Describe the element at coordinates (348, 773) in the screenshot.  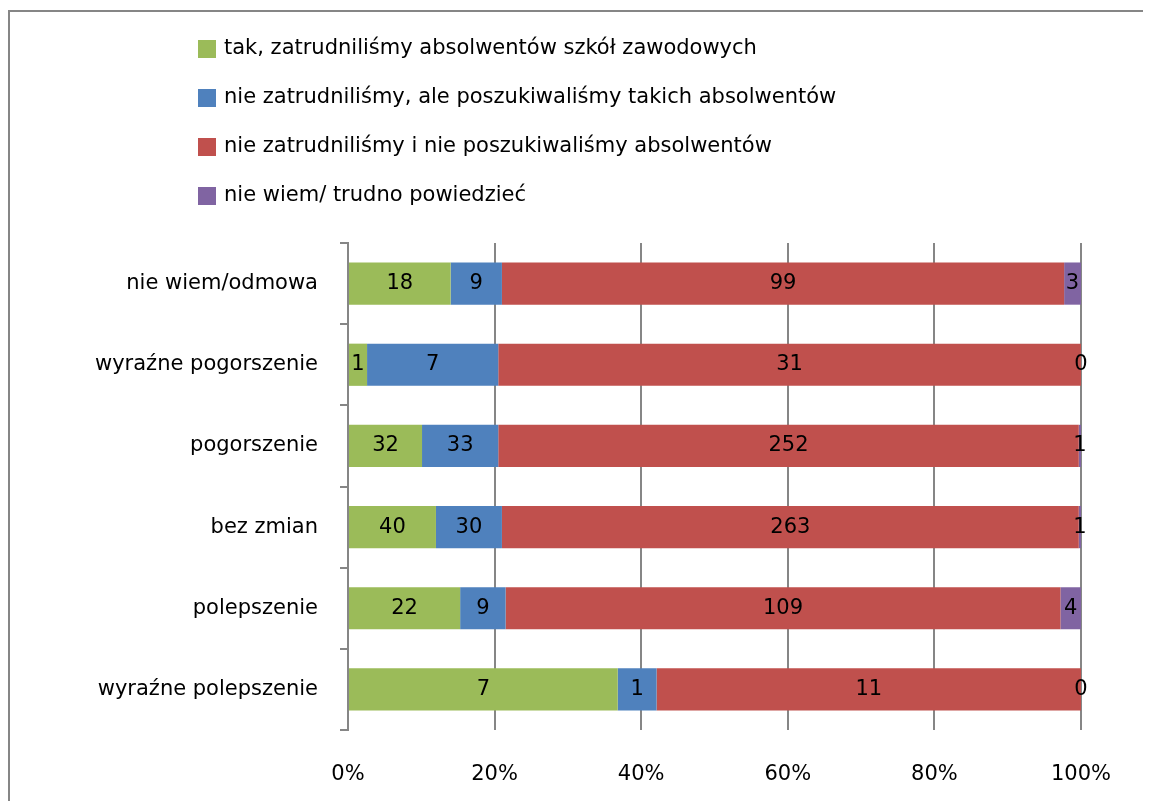
I see `x-tick-label: 0%` at that location.